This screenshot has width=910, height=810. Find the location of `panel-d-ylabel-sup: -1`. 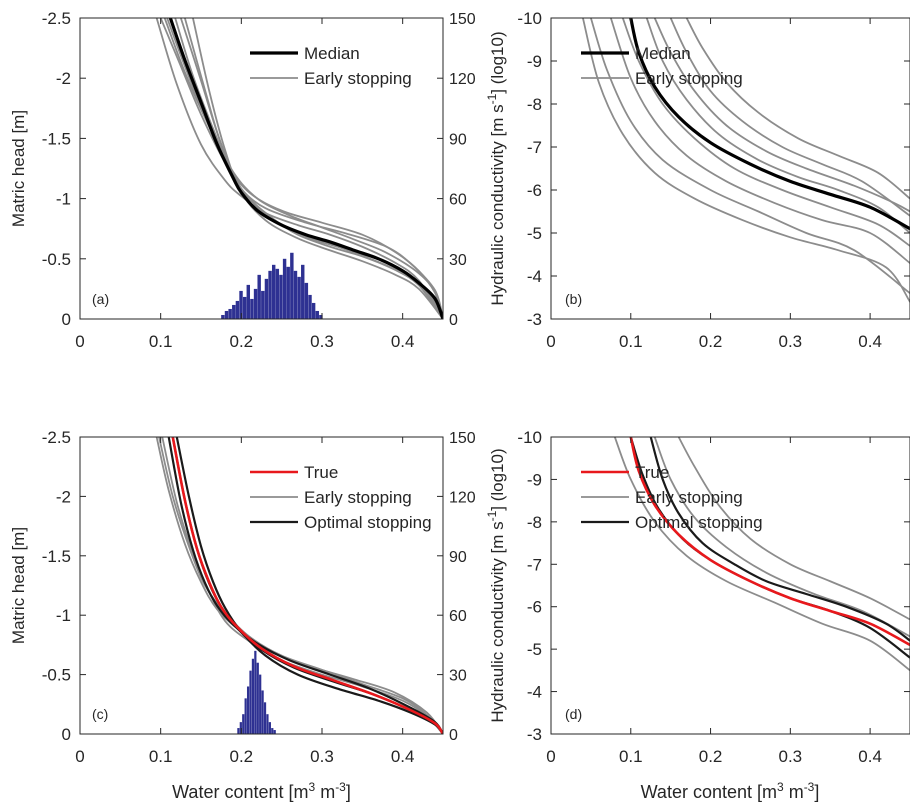

panel-d-ylabel-sup: -1 is located at coordinates (492, 515).